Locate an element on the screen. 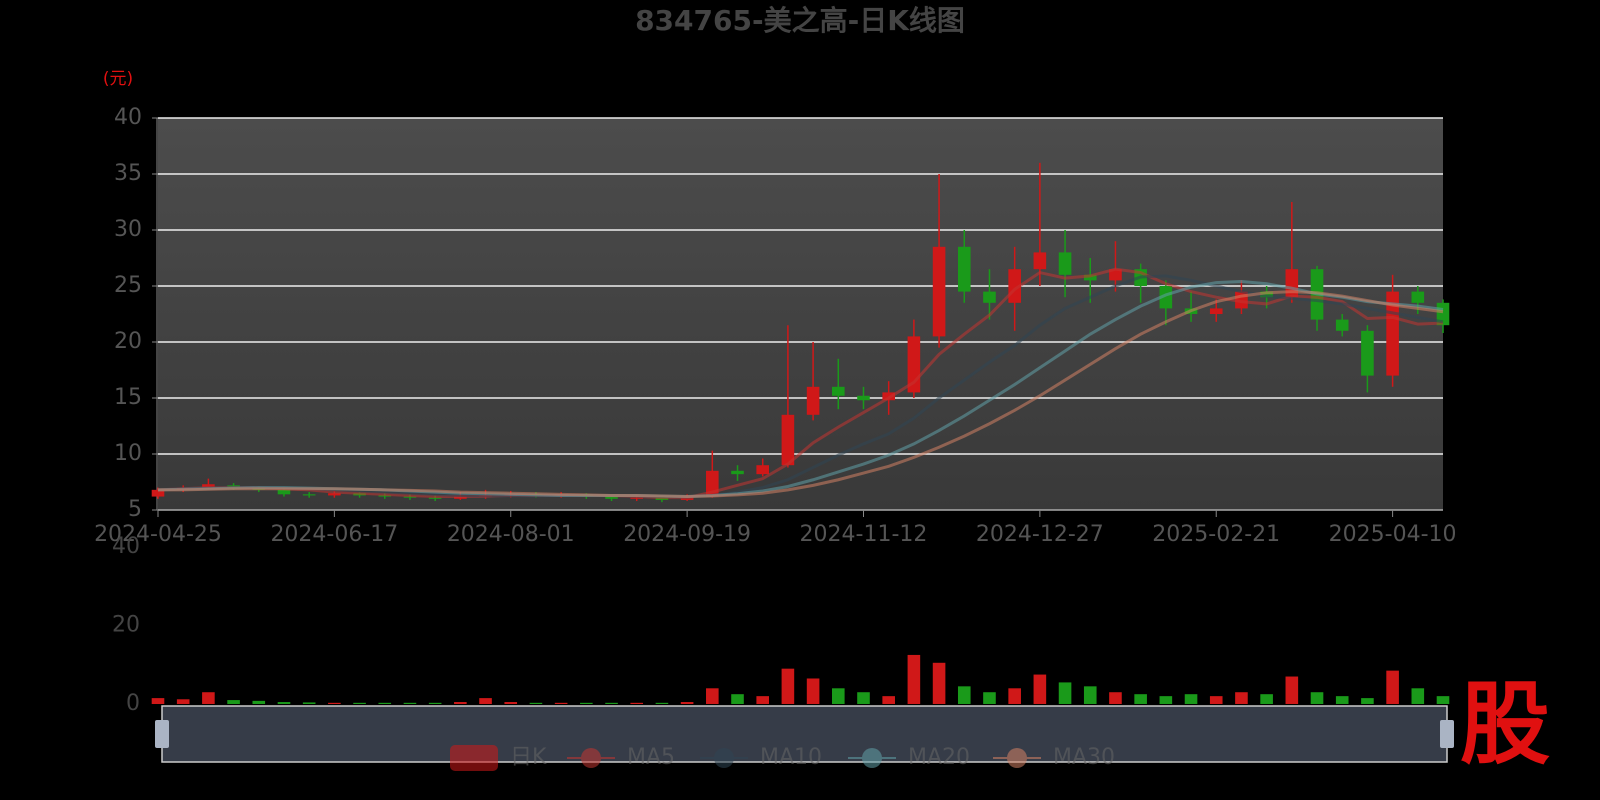 Image resolution: width=1600 pixels, height=800 pixels. zoom-handle-right is located at coordinates (1447, 734).